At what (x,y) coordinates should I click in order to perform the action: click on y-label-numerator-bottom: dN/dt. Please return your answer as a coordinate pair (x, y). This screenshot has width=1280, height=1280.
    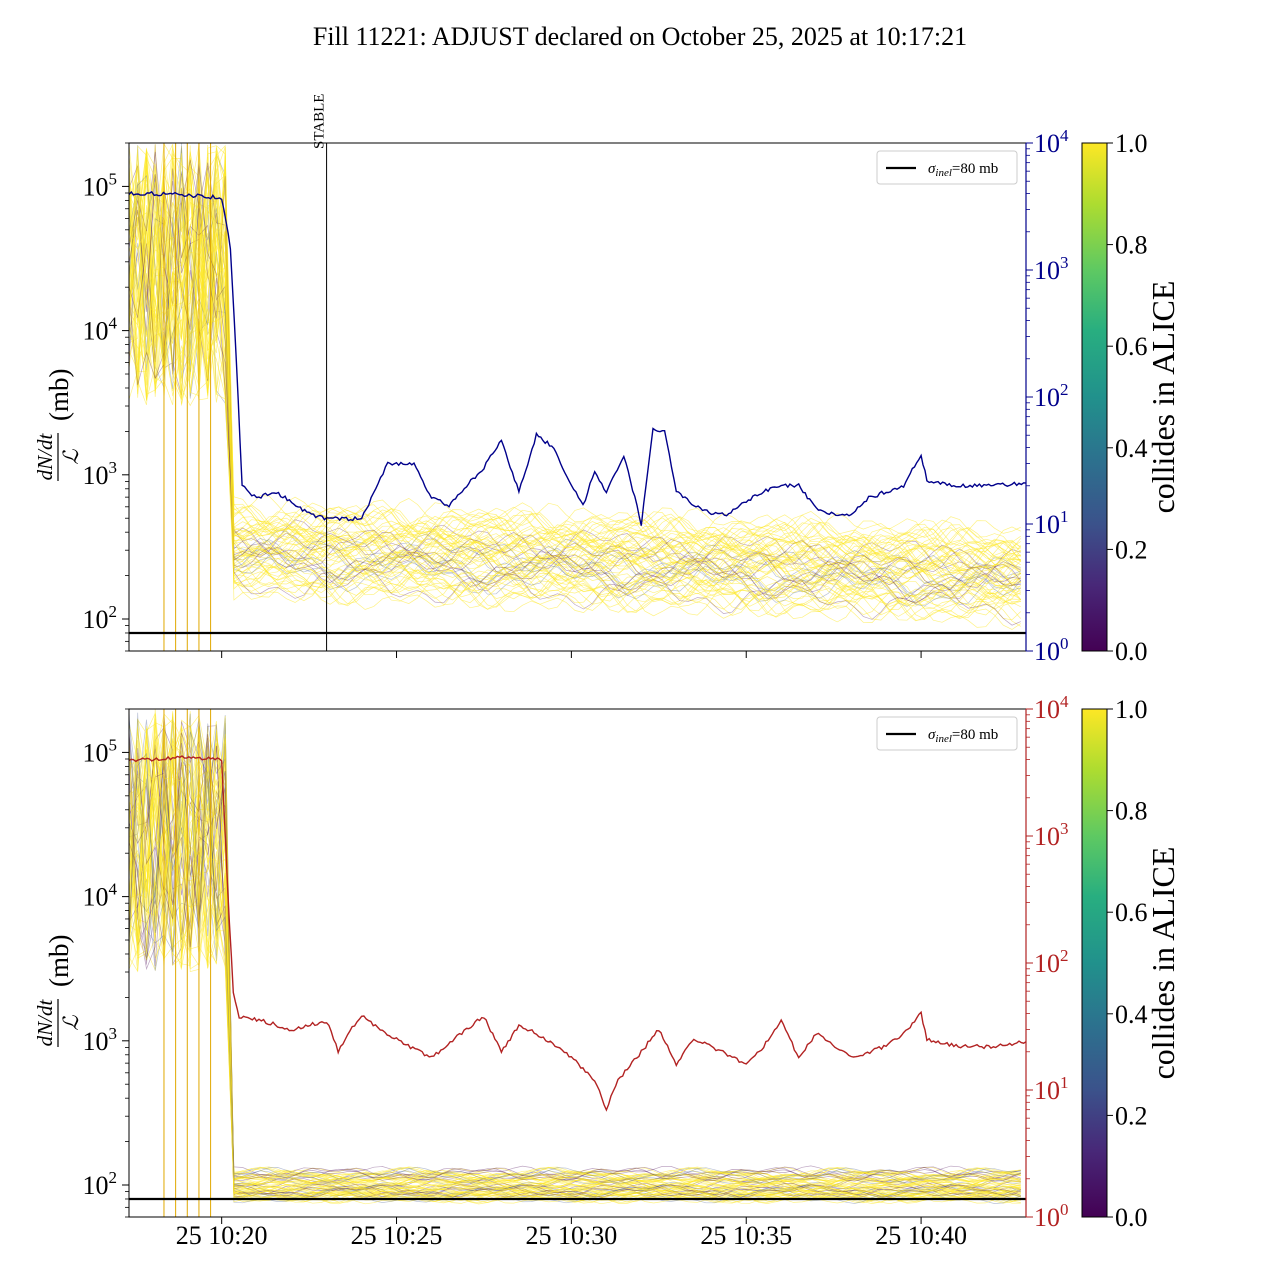
    Looking at the image, I should click on (45, 1023).